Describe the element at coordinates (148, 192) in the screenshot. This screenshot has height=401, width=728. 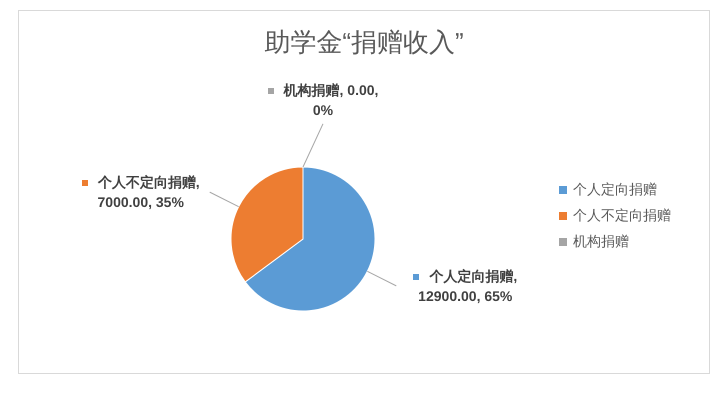
I see `data-label: 个人不定向捐赠, 7000.00, 35%` at that location.